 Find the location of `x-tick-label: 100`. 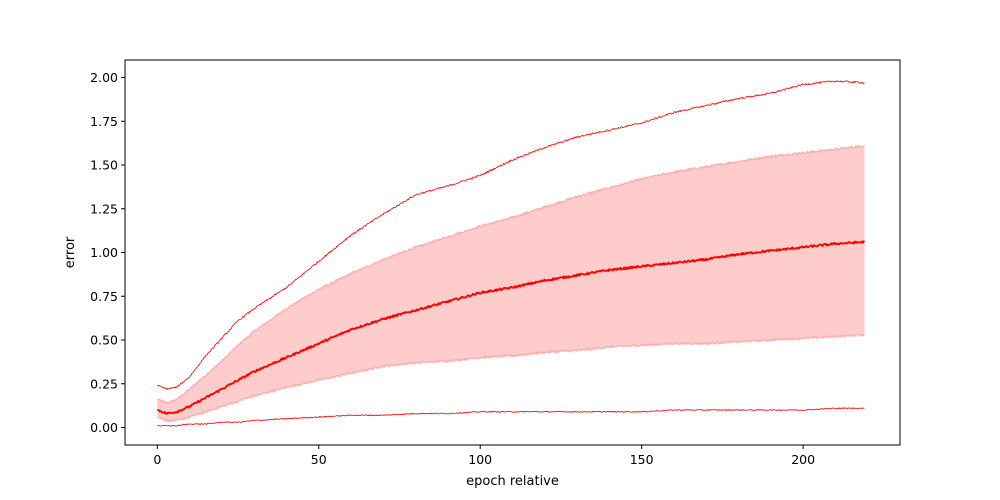

x-tick-label: 100 is located at coordinates (480, 459).